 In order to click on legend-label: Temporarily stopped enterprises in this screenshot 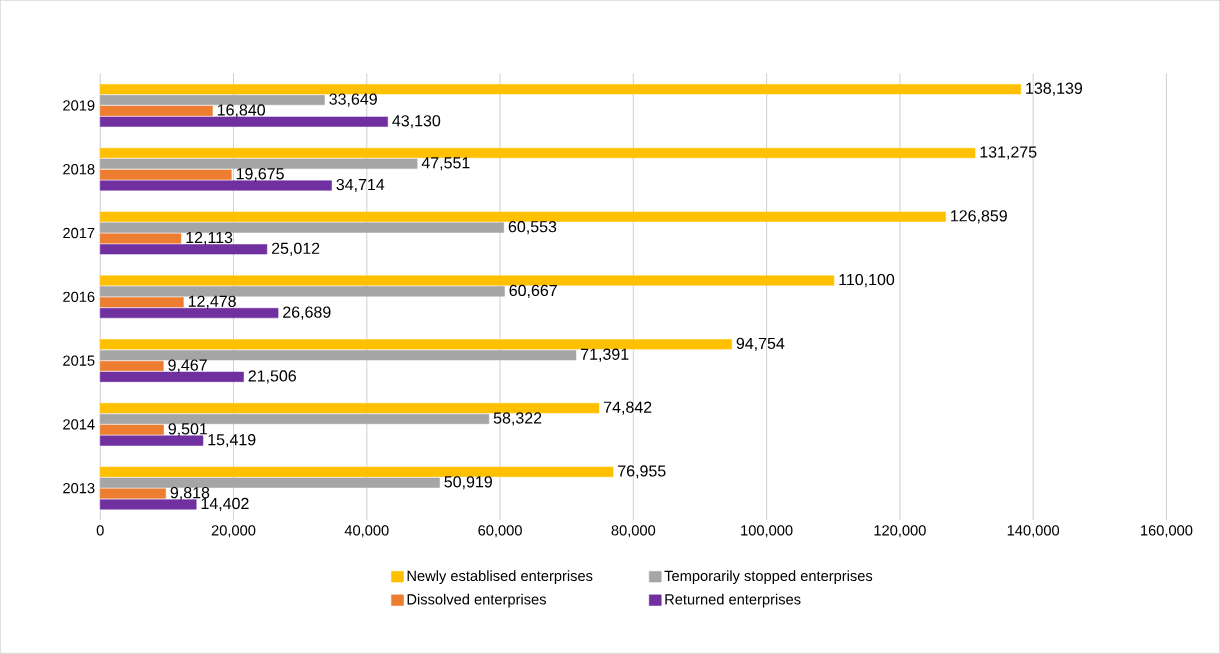, I will do `click(768, 577)`.